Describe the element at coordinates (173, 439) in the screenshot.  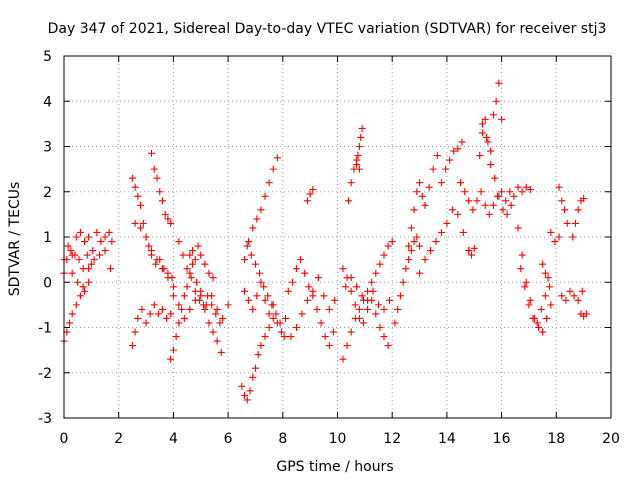
I see `x-tick-label: 4` at that location.